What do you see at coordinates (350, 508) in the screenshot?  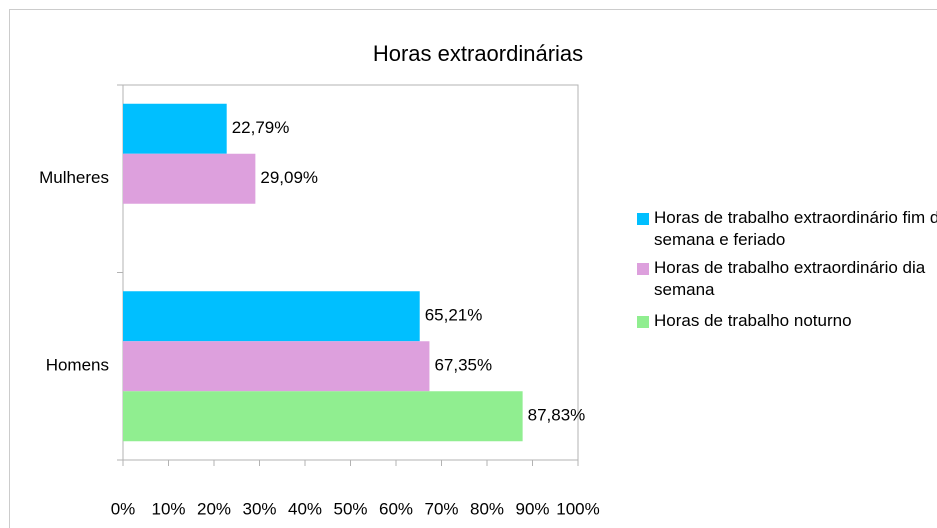 I see `x-tick-label: 50%` at bounding box center [350, 508].